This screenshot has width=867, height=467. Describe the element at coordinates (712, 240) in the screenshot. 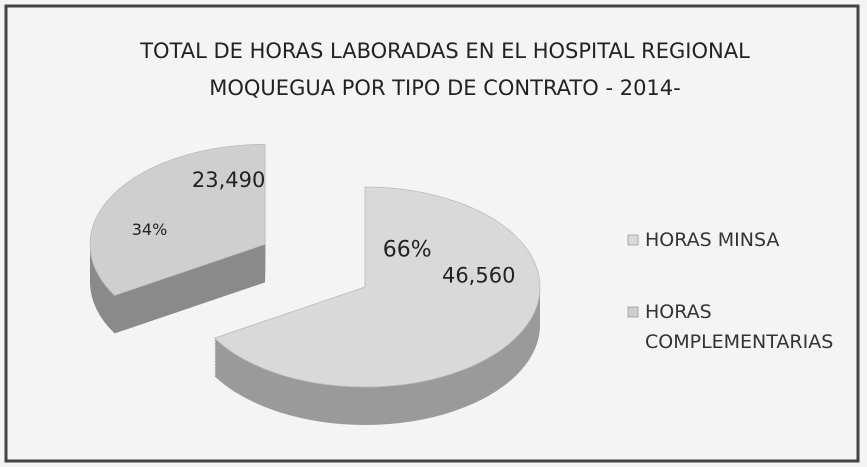

I see `legend-label: HORAS MINSA` at that location.